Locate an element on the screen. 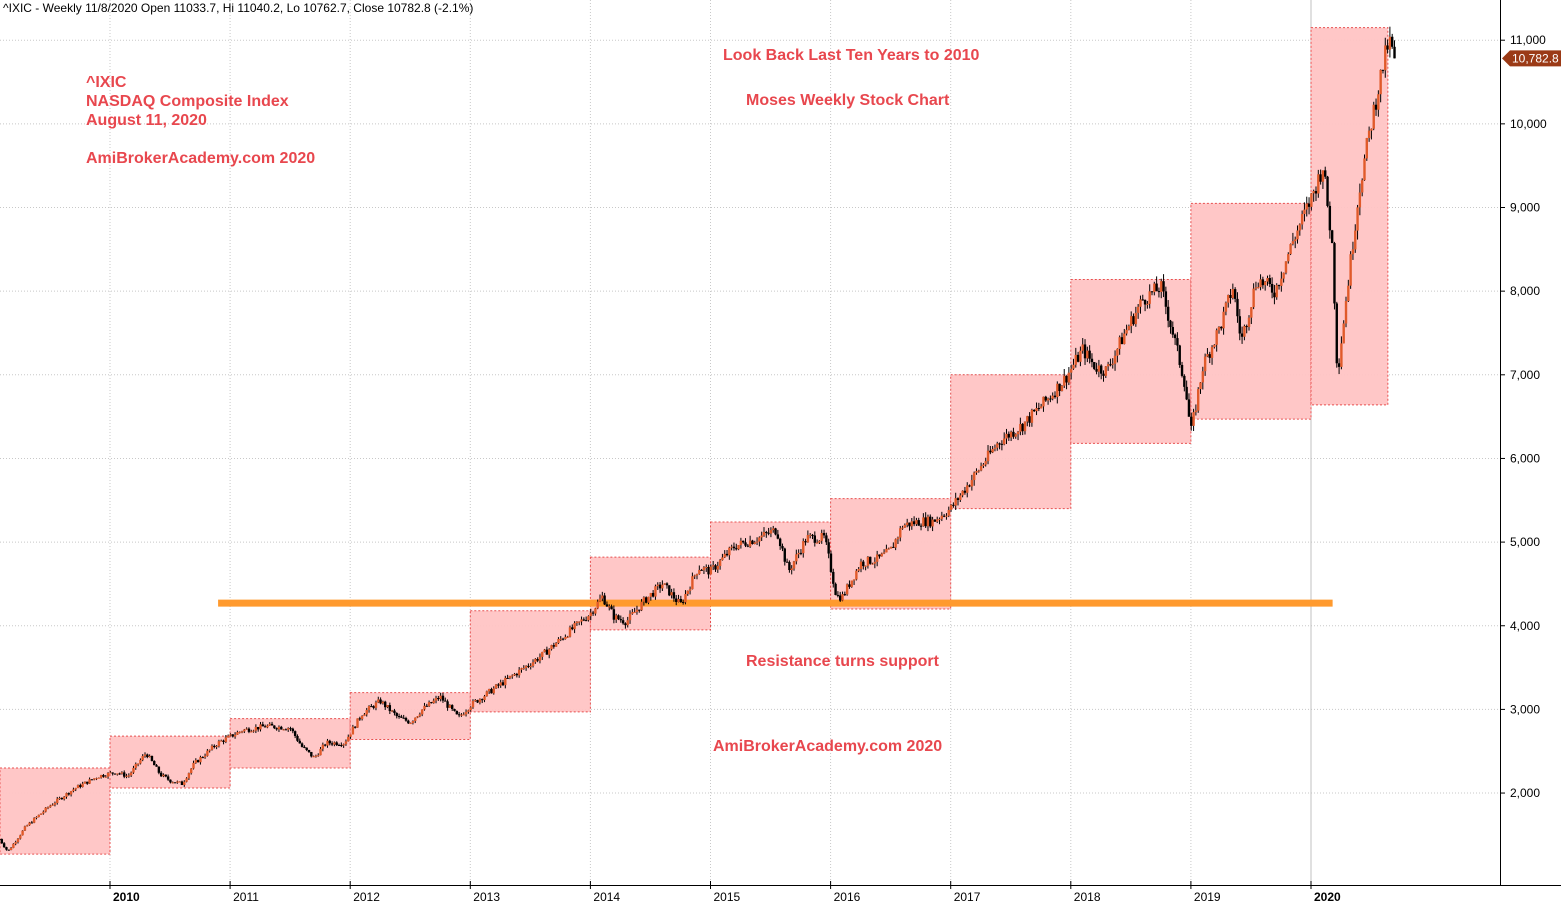  date-label: August 11, 2020 is located at coordinates (146, 120).